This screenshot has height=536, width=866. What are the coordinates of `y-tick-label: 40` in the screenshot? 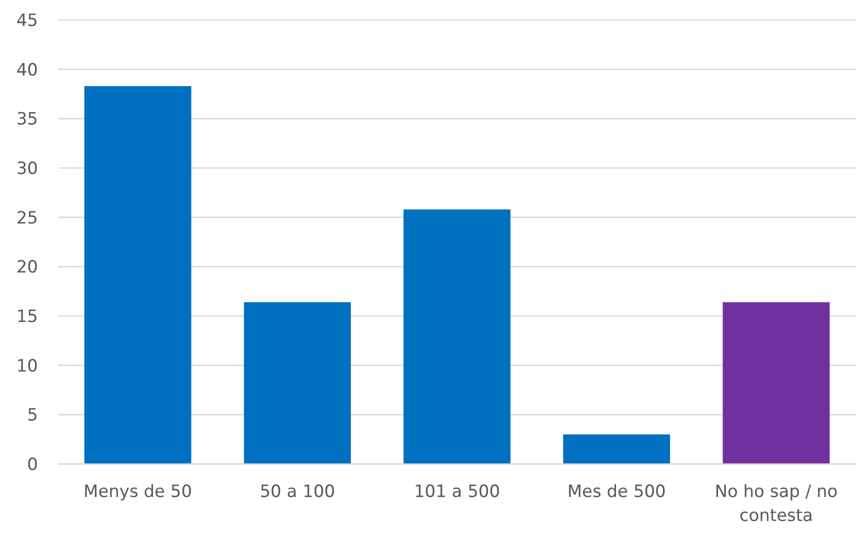 It's located at (27, 70).